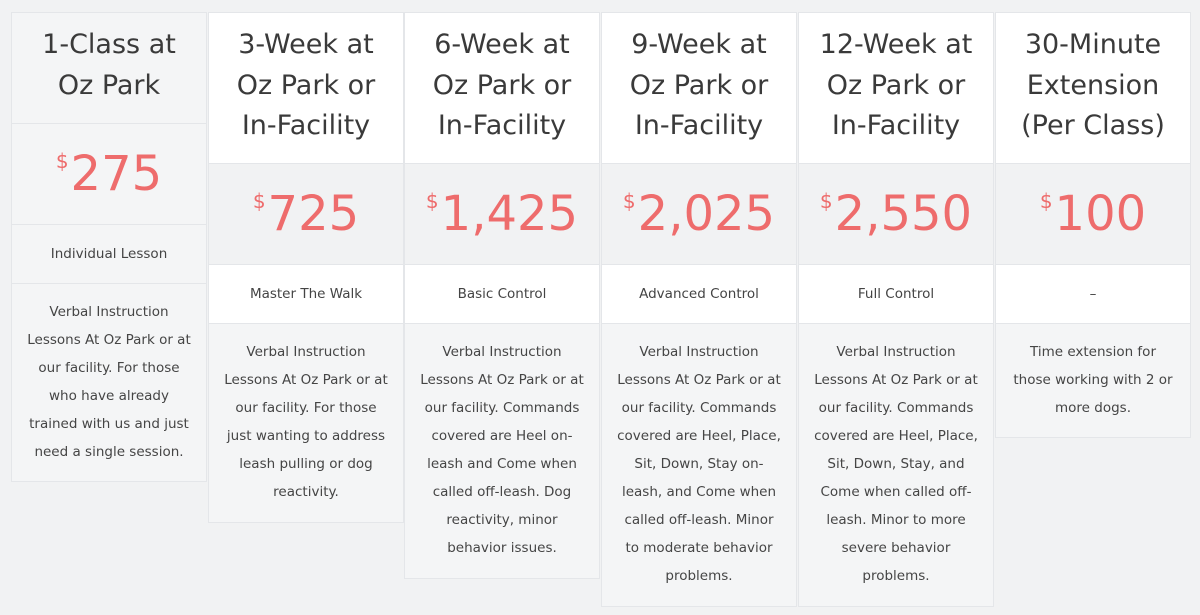 The width and height of the screenshot is (1200, 615). I want to click on plan-price: $ 2,550, so click(896, 214).